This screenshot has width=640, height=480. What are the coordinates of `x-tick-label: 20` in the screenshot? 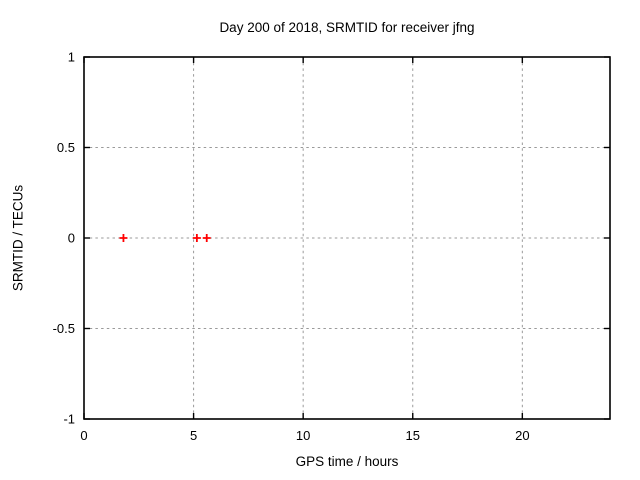 It's located at (522, 435).